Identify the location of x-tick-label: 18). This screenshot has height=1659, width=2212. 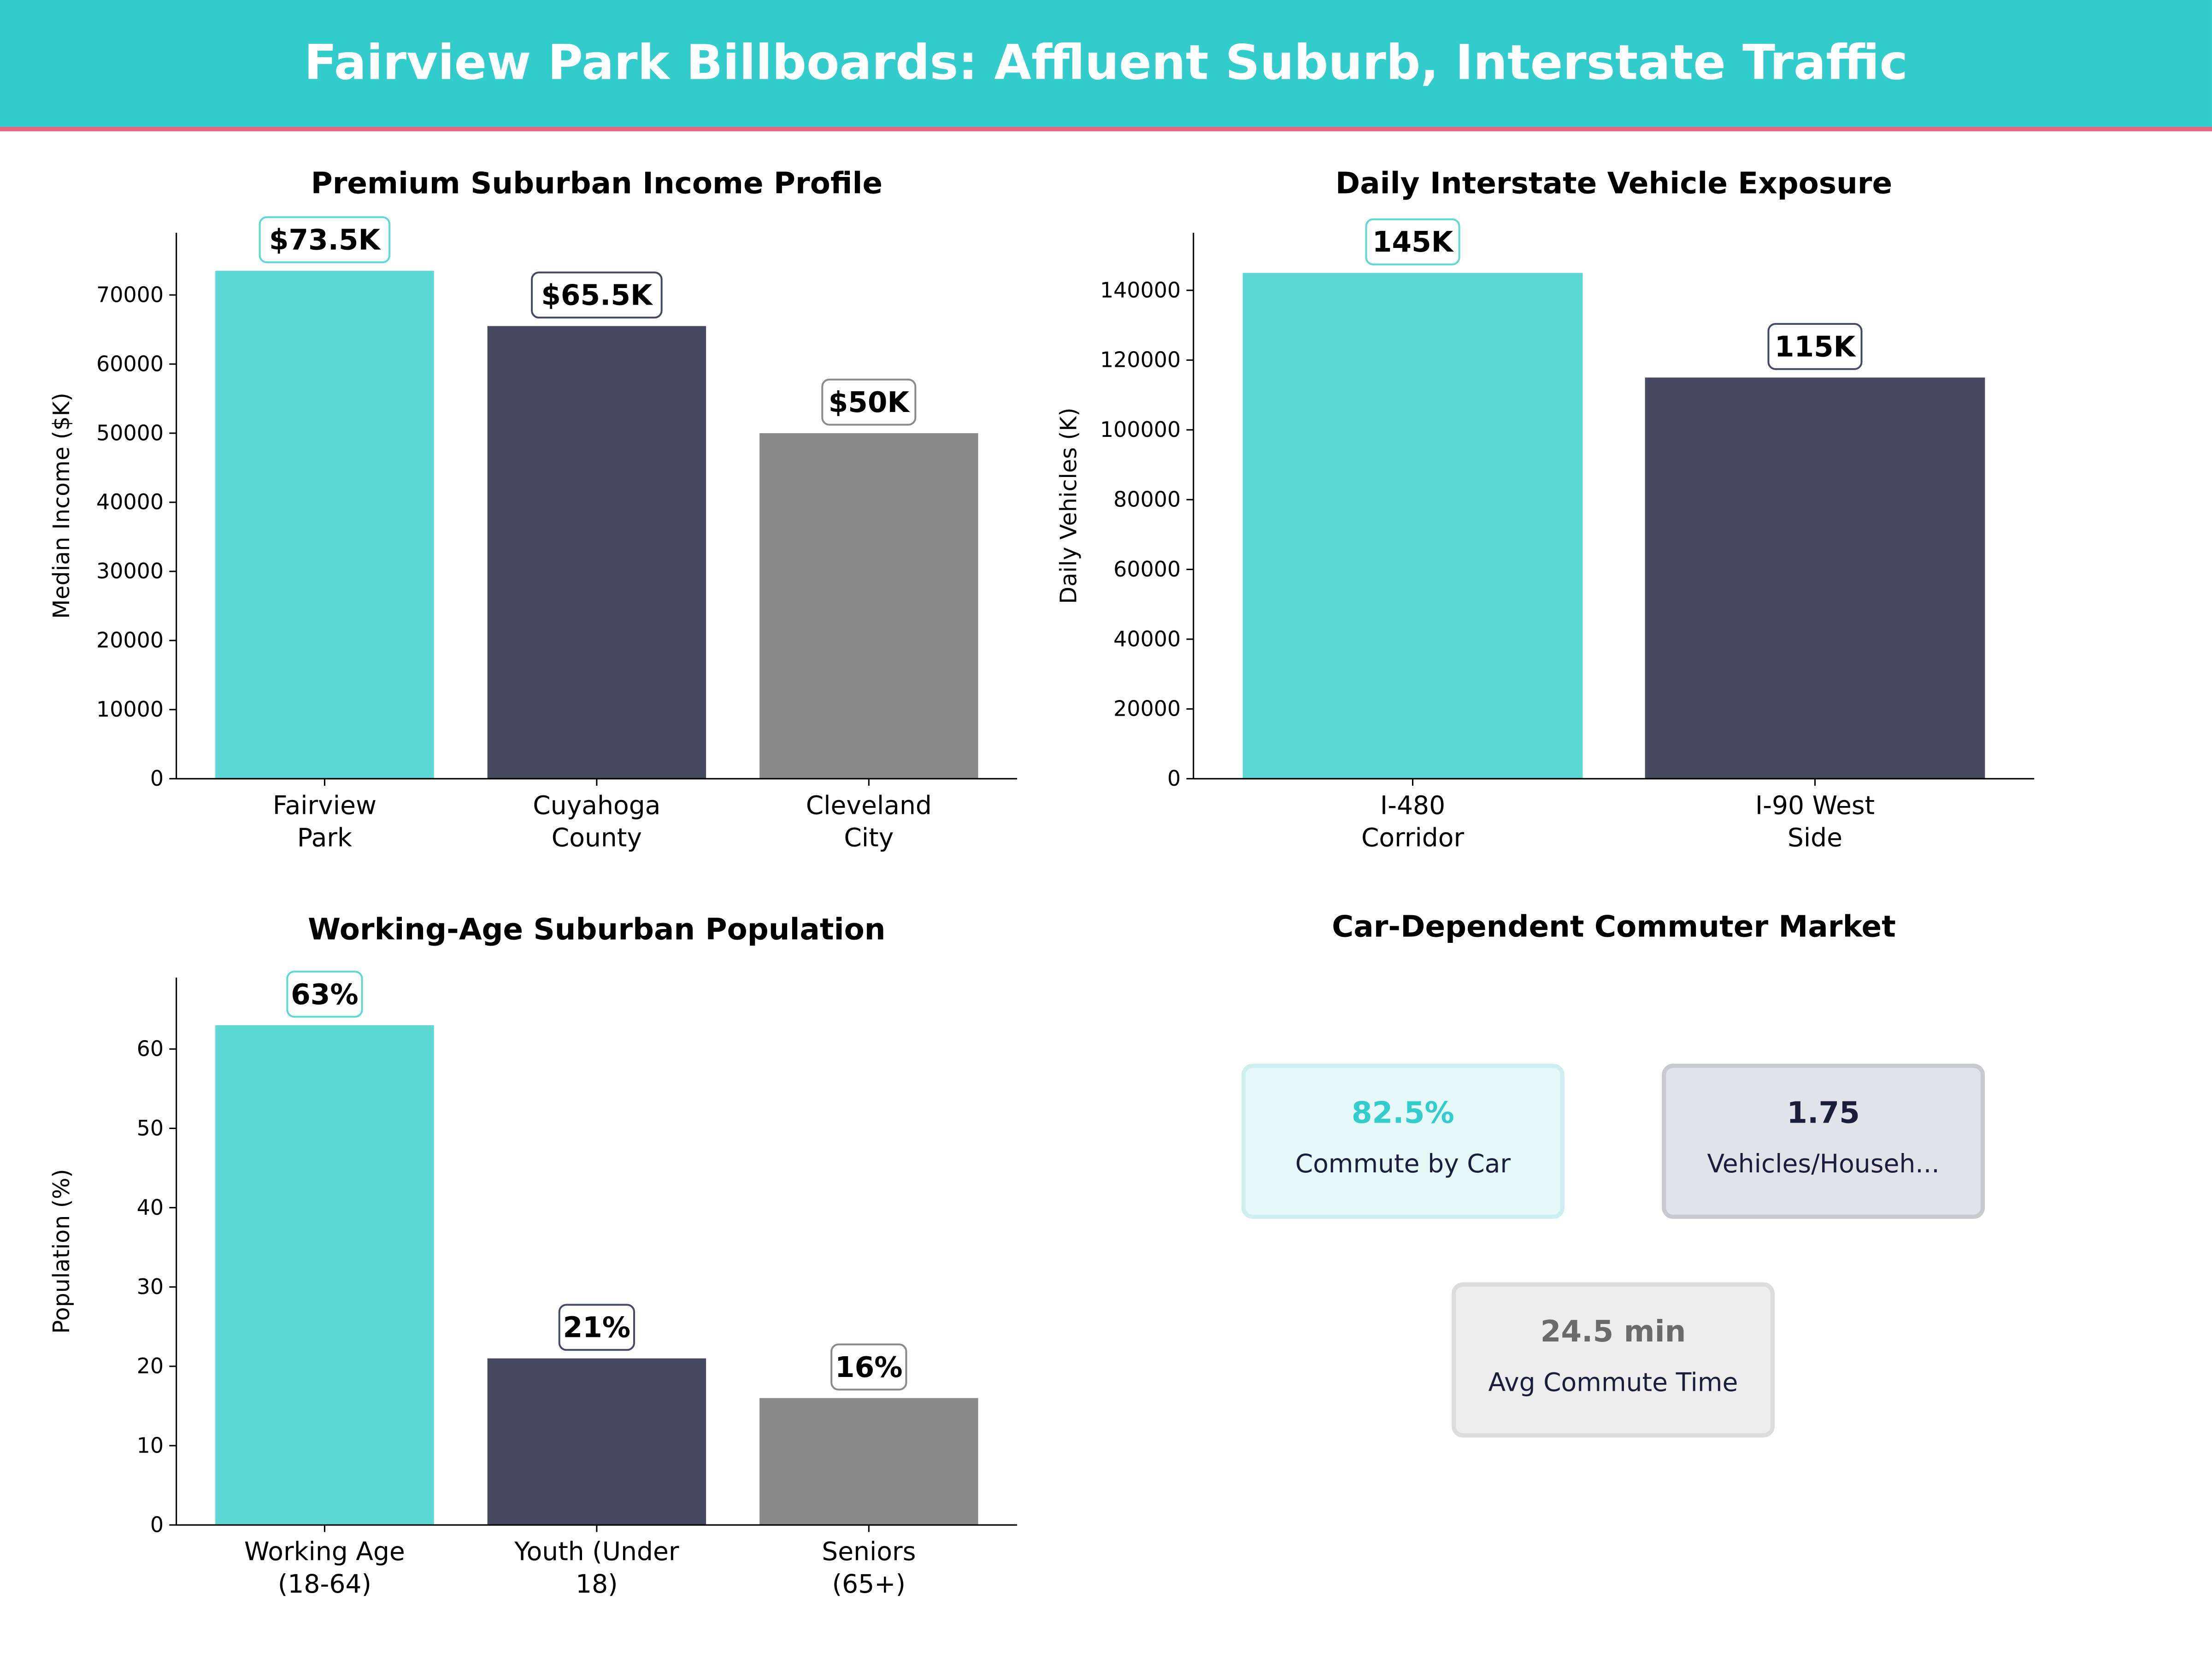
(597, 1584).